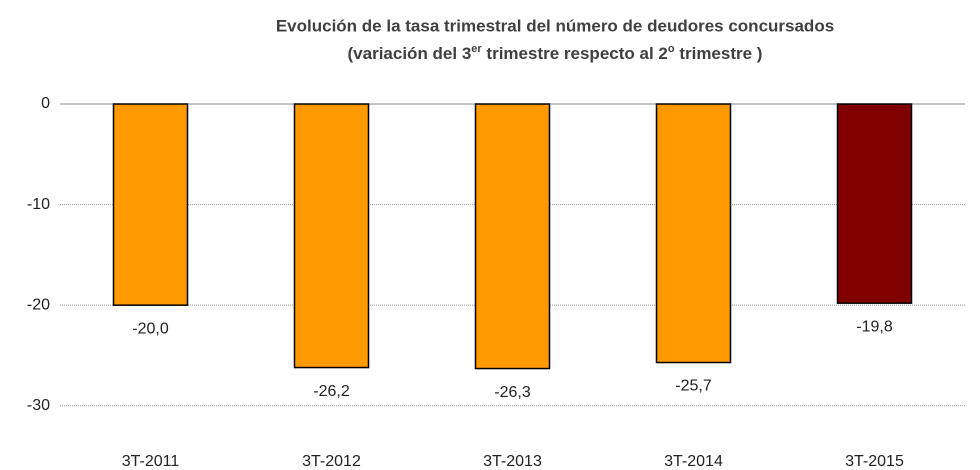 The height and width of the screenshot is (470, 980). Describe the element at coordinates (151, 461) in the screenshot. I see `x-tick-label: 3T-2011` at that location.